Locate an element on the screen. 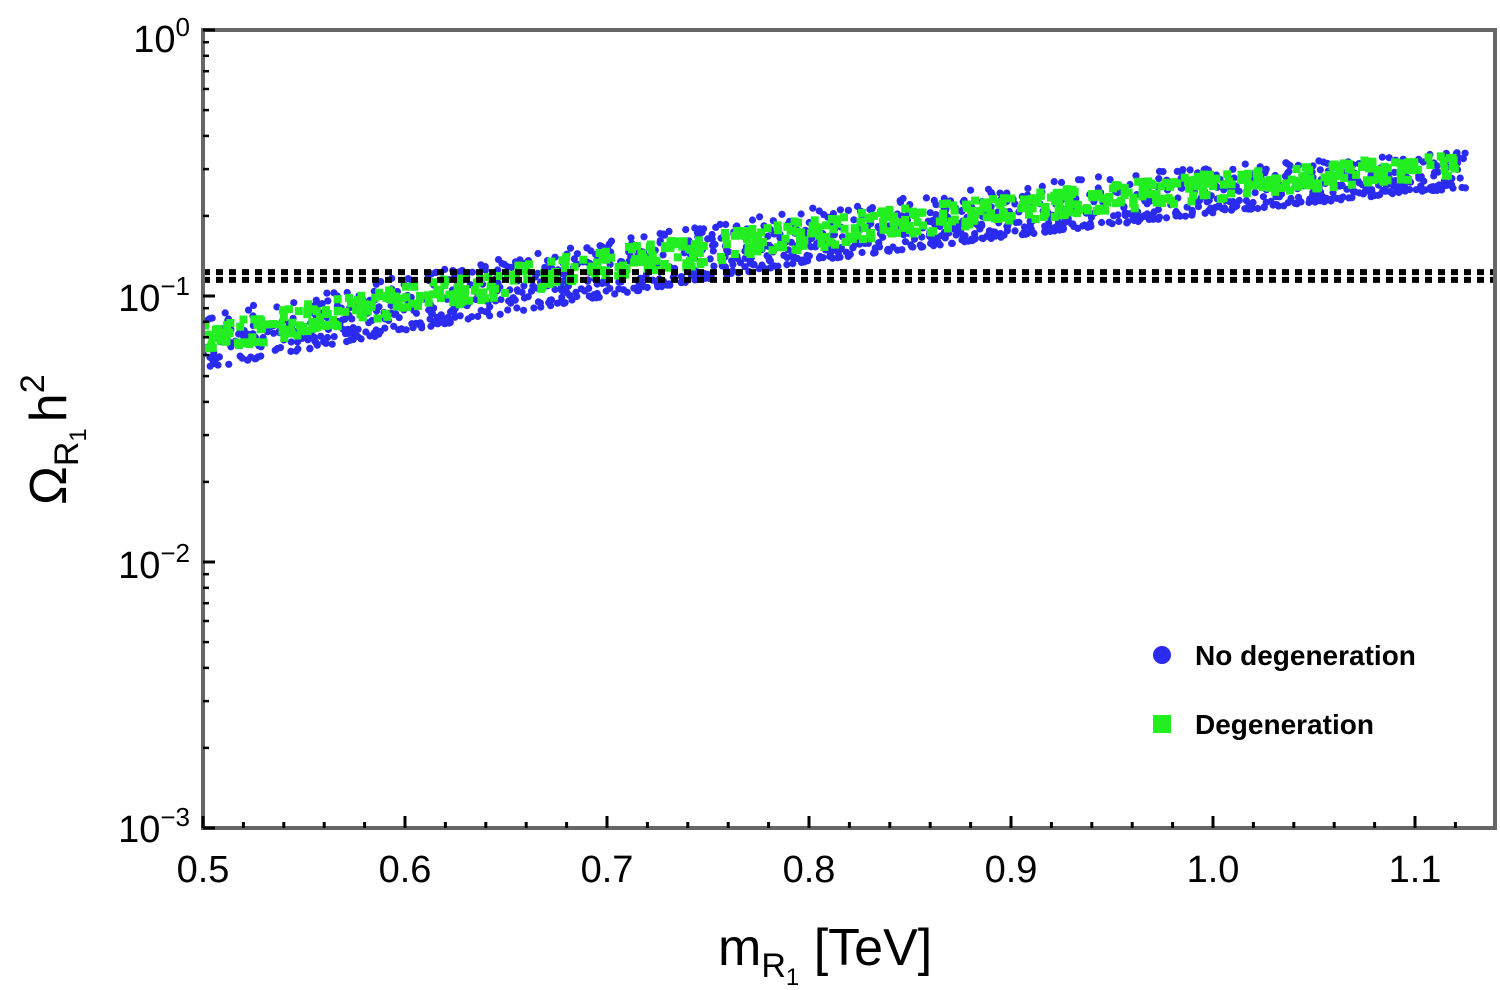 The width and height of the screenshot is (1500, 990). x-tick-label: 0.7 is located at coordinates (607, 870).